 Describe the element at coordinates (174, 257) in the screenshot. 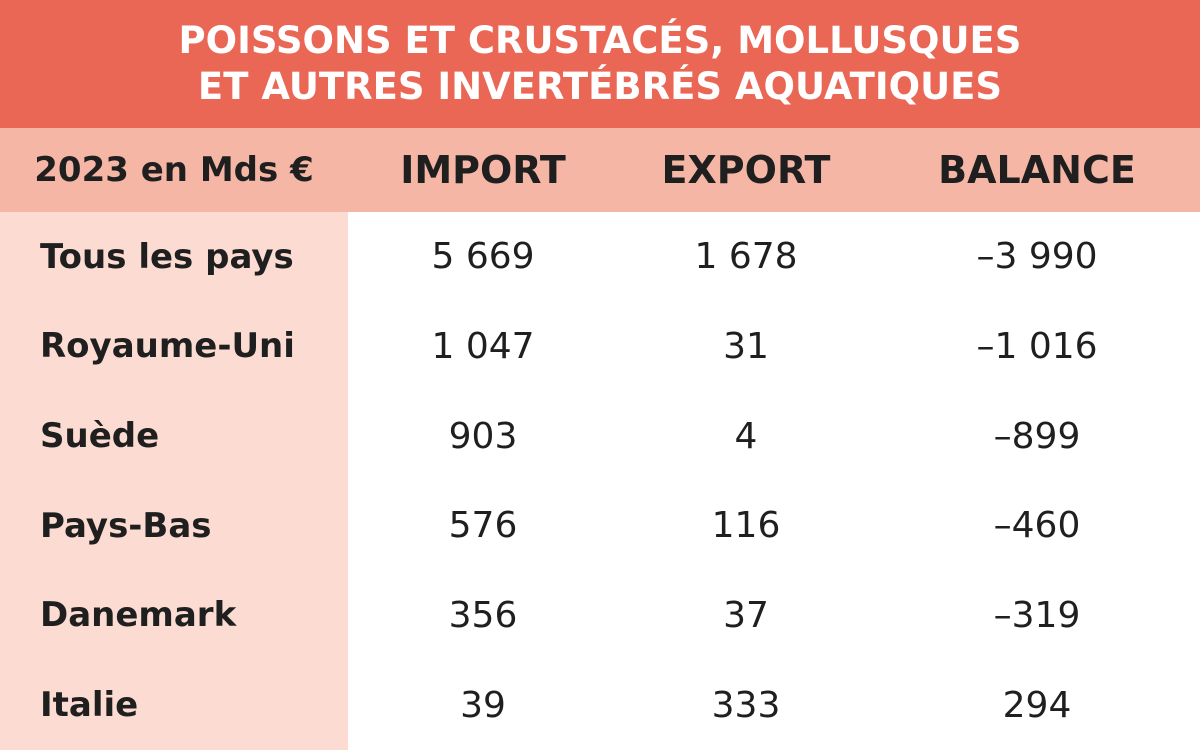

I see `row-label: Tous les pays` at that location.